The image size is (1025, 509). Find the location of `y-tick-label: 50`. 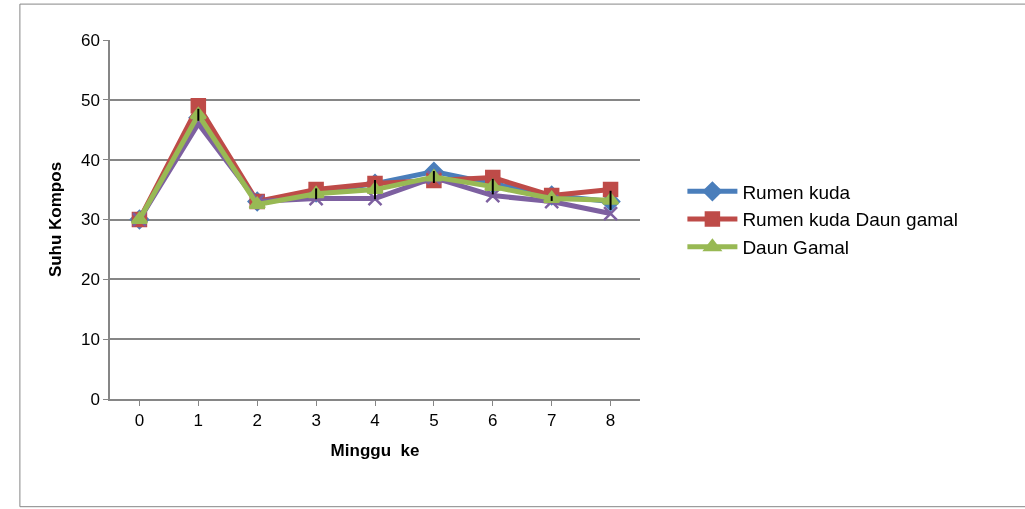

y-tick-label: 50 is located at coordinates (90, 100).